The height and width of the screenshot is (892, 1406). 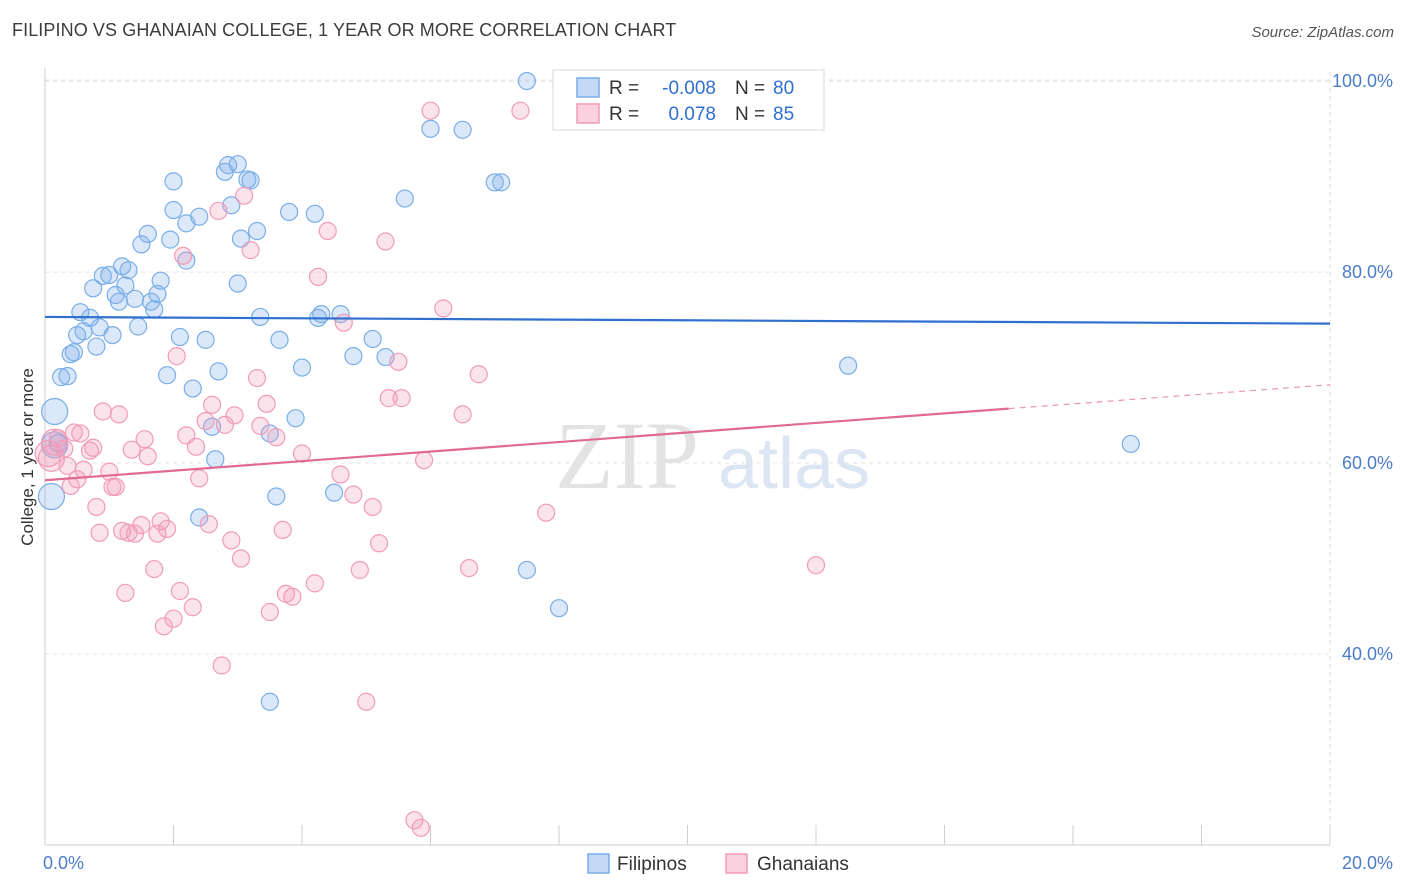 What do you see at coordinates (627, 455) in the screenshot?
I see `watermark-zip: ZIP` at bounding box center [627, 455].